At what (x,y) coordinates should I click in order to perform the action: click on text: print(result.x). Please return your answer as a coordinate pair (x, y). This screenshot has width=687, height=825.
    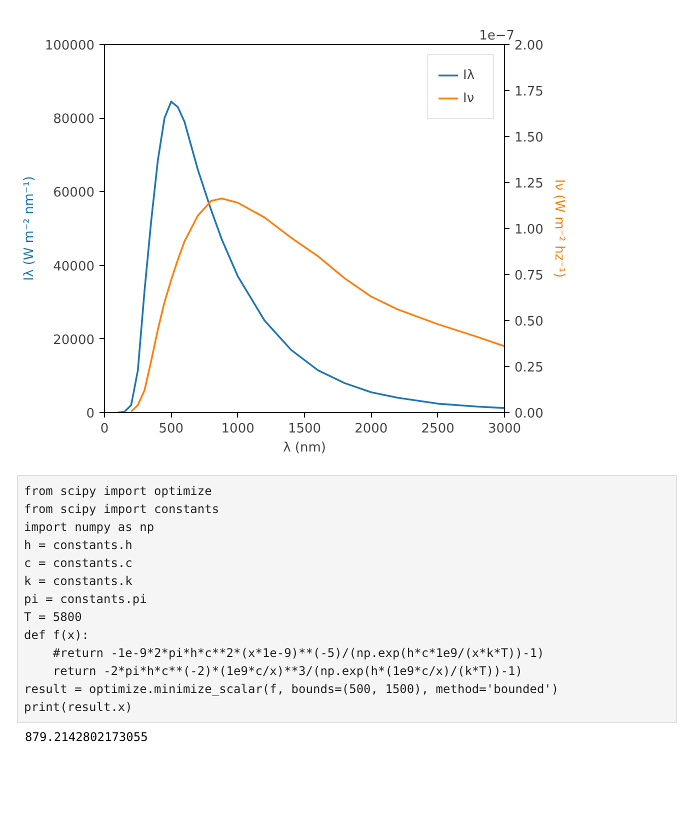
    Looking at the image, I should click on (78, 707).